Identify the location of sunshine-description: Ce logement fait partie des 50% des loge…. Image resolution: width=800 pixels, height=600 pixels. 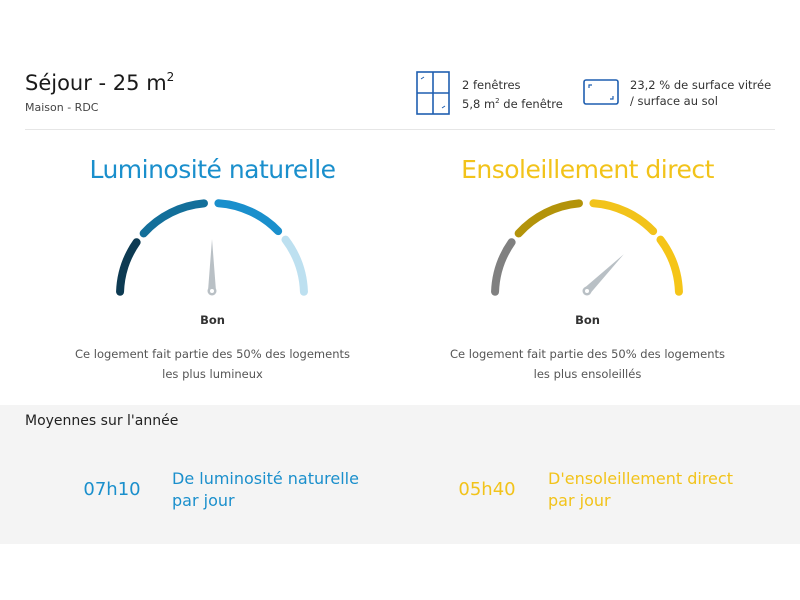
(587, 364).